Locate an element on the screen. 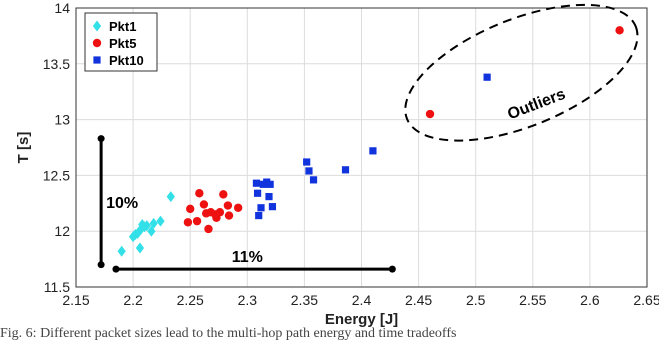 The height and width of the screenshot is (342, 659). x-axis-ticks: 2.15 2.2 2.25 2.3 2.35 2.4 2.45 2.5 2.55 2.6 2.65 is located at coordinates (360, 300).